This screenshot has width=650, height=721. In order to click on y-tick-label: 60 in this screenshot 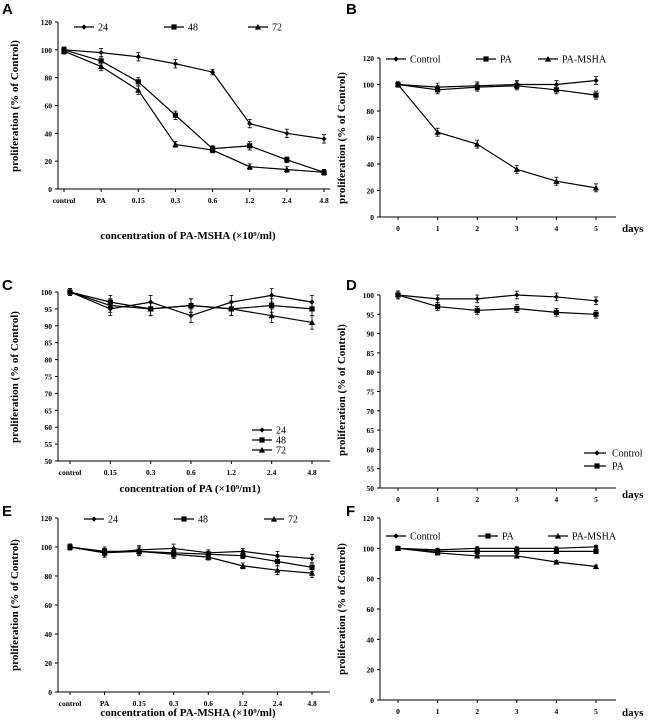, I will do `click(371, 138)`.